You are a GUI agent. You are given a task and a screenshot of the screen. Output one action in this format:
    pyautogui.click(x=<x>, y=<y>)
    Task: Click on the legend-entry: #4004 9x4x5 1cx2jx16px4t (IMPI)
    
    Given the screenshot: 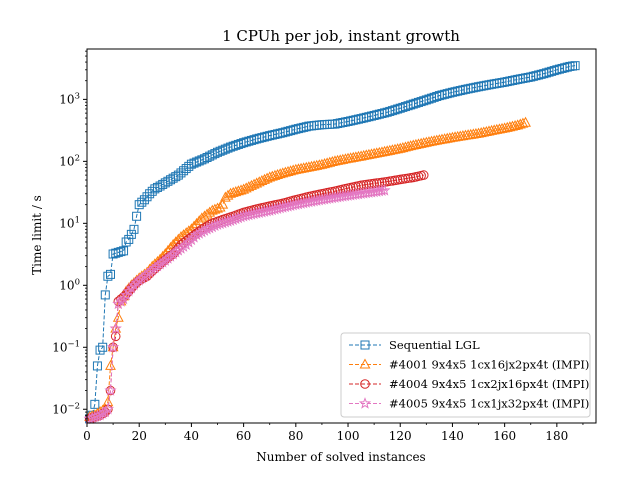 What is the action you would take?
    pyautogui.click(x=469, y=384)
    